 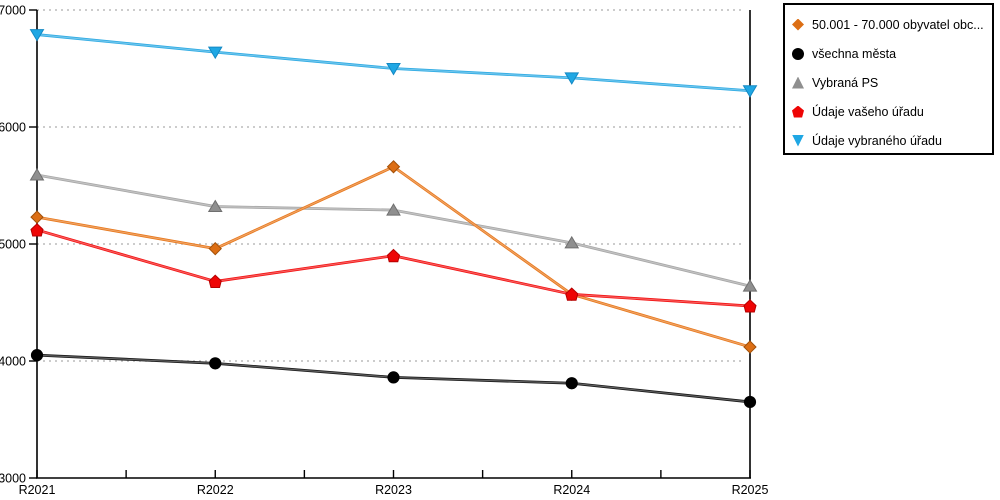 What do you see at coordinates (750, 490) in the screenshot?
I see `x-tick-label: R2025` at bounding box center [750, 490].